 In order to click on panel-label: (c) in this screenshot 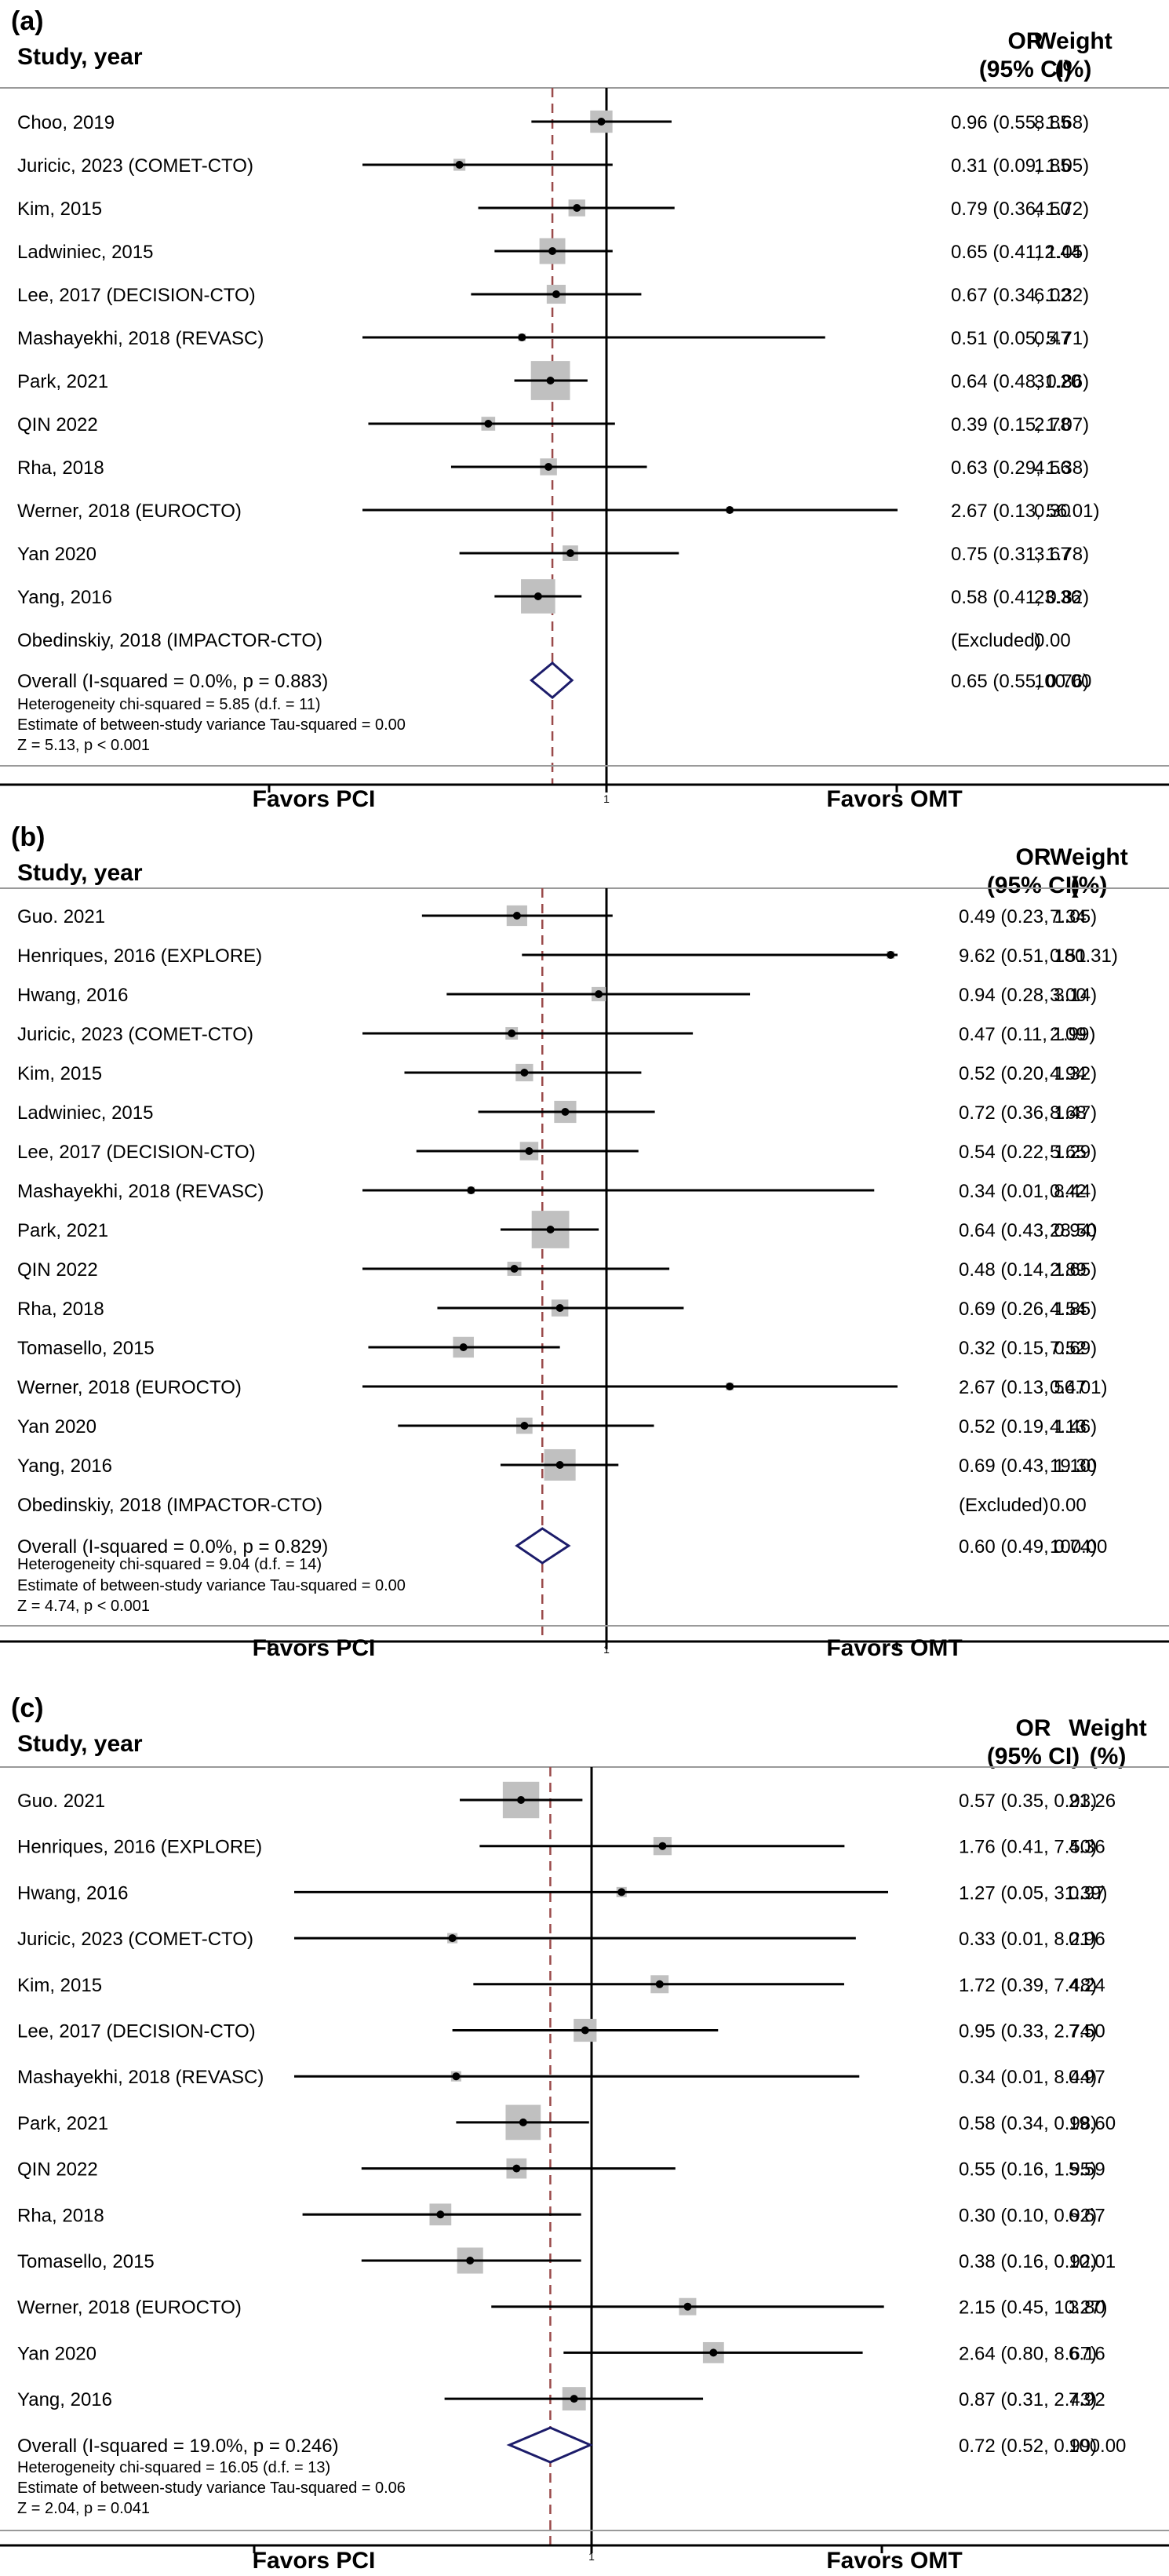, I will do `click(27, 1708)`.